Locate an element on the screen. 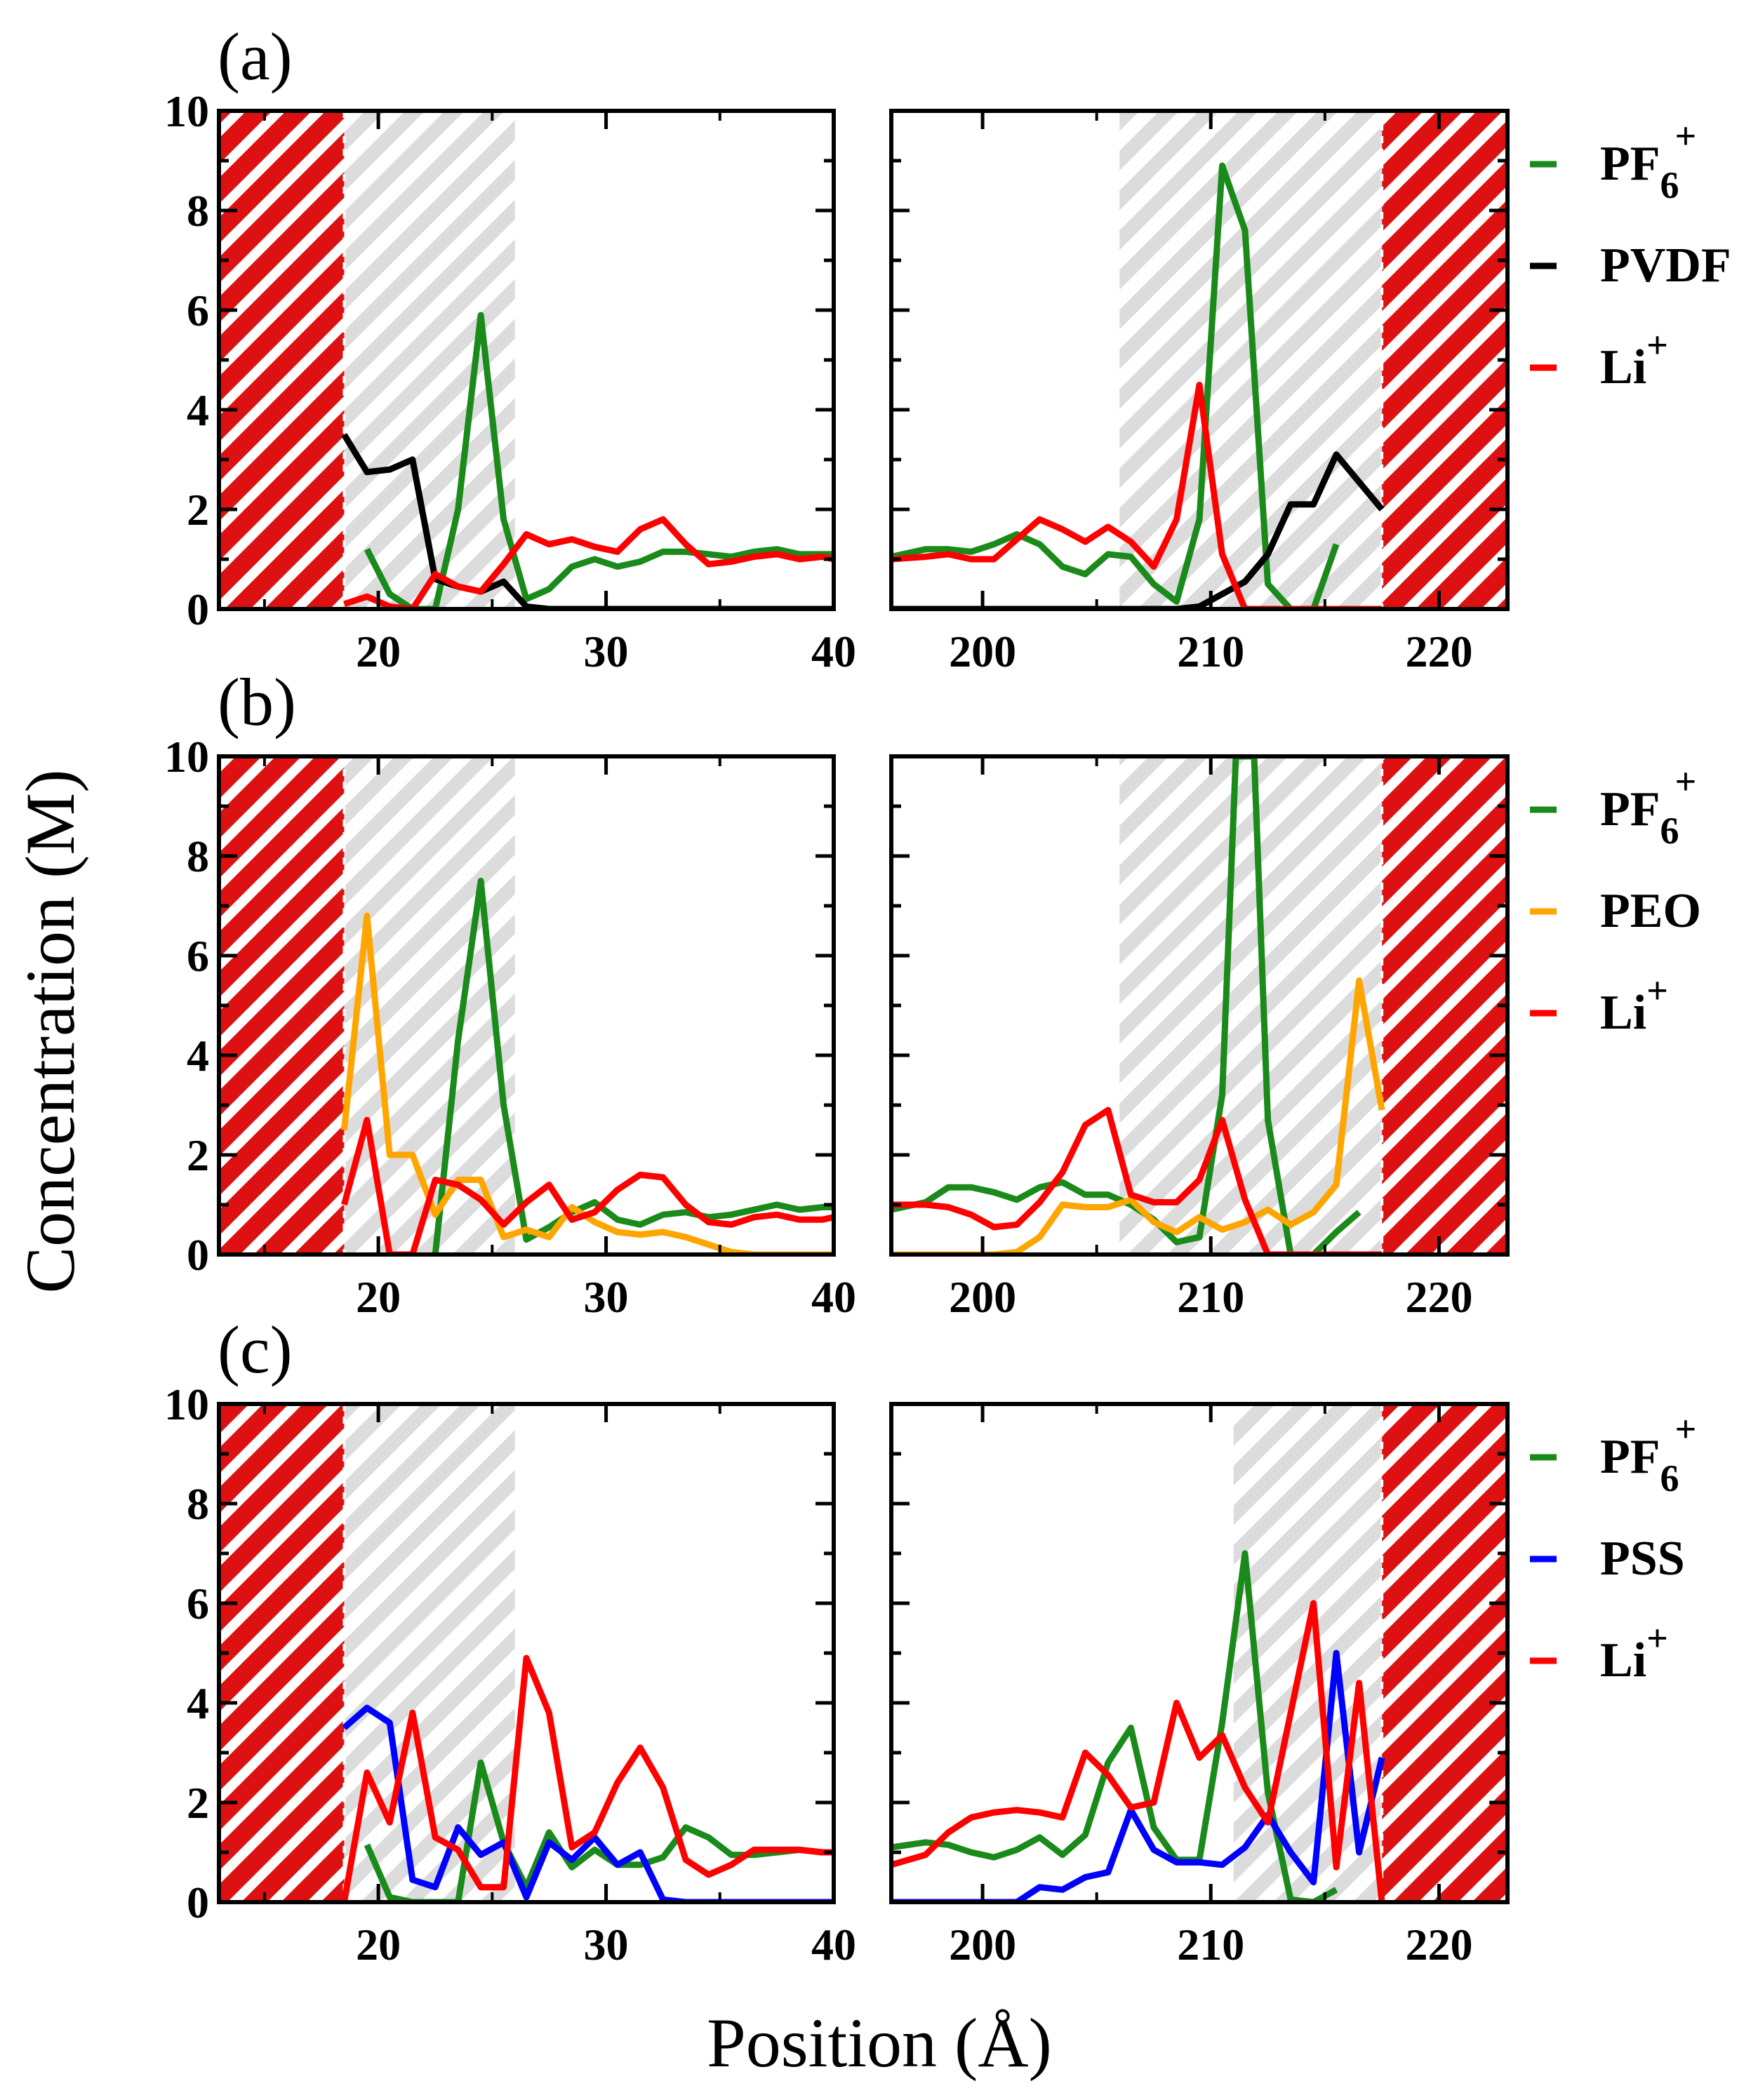 This screenshot has width=1751, height=2100. legend-label-poly: PVDF is located at coordinates (1665, 266).